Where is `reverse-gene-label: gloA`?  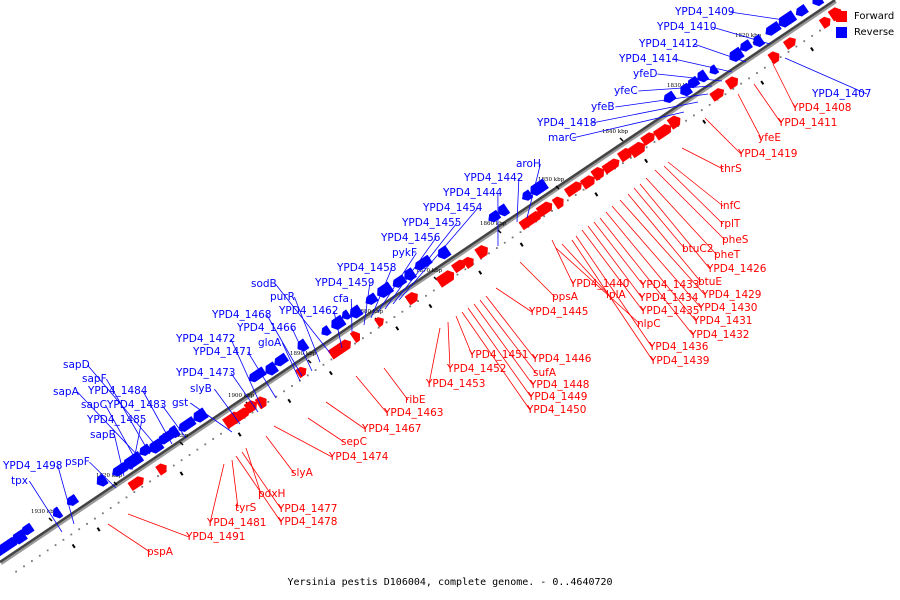
reverse-gene-label: gloA is located at coordinates (270, 343).